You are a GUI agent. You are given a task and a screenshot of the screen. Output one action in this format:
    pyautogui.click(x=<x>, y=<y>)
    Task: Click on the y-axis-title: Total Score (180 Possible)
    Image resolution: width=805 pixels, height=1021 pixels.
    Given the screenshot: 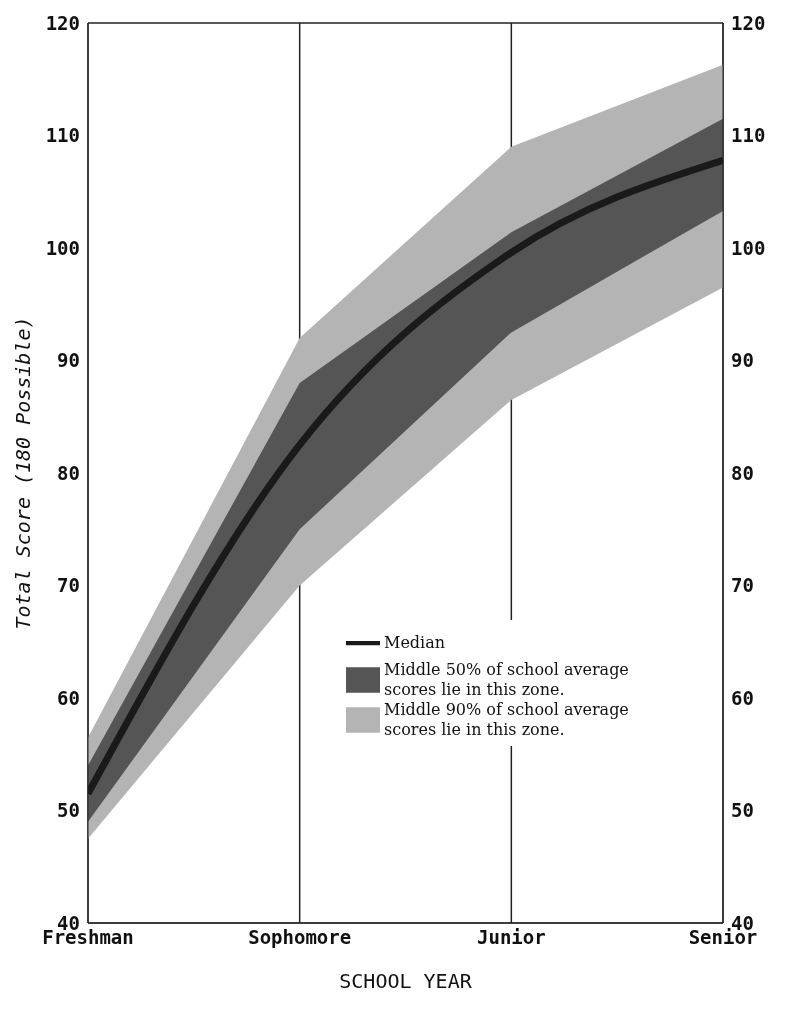 What is the action you would take?
    pyautogui.click(x=23, y=473)
    